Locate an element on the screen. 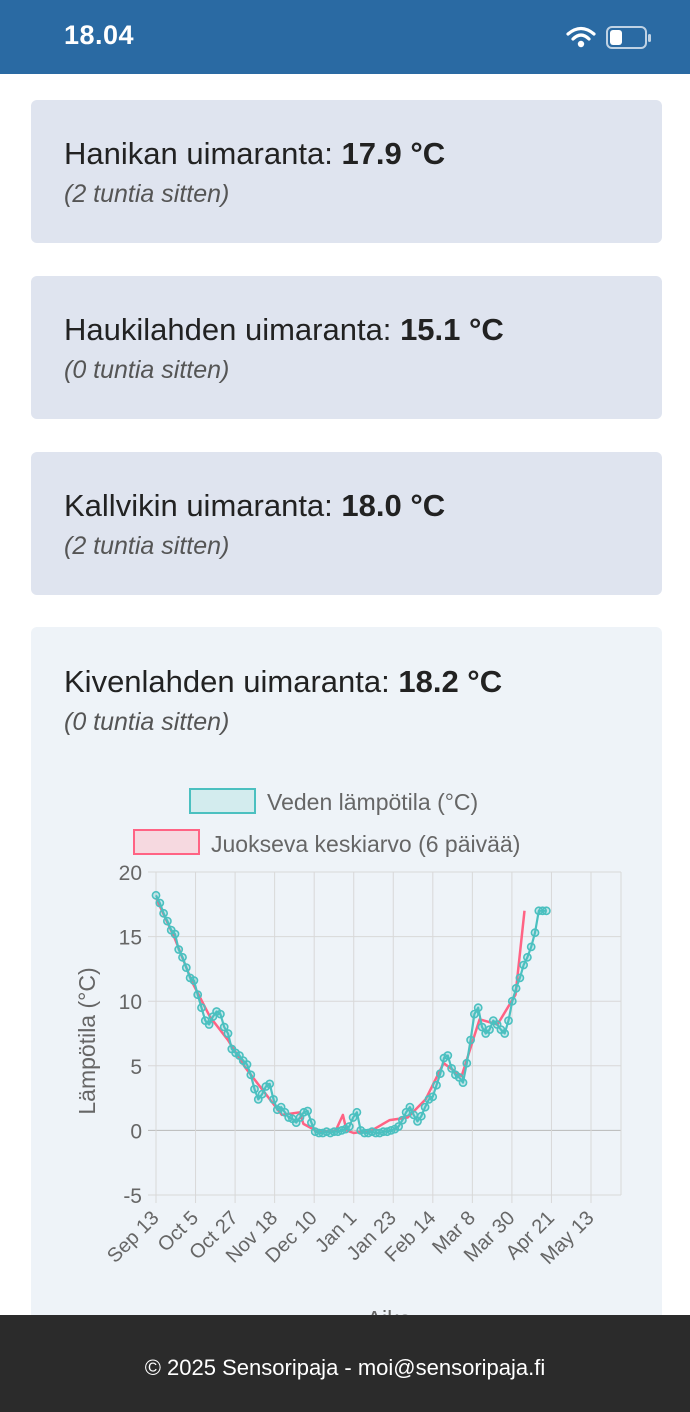  beach-name: Kallvikin uimaranta: is located at coordinates (198, 505).